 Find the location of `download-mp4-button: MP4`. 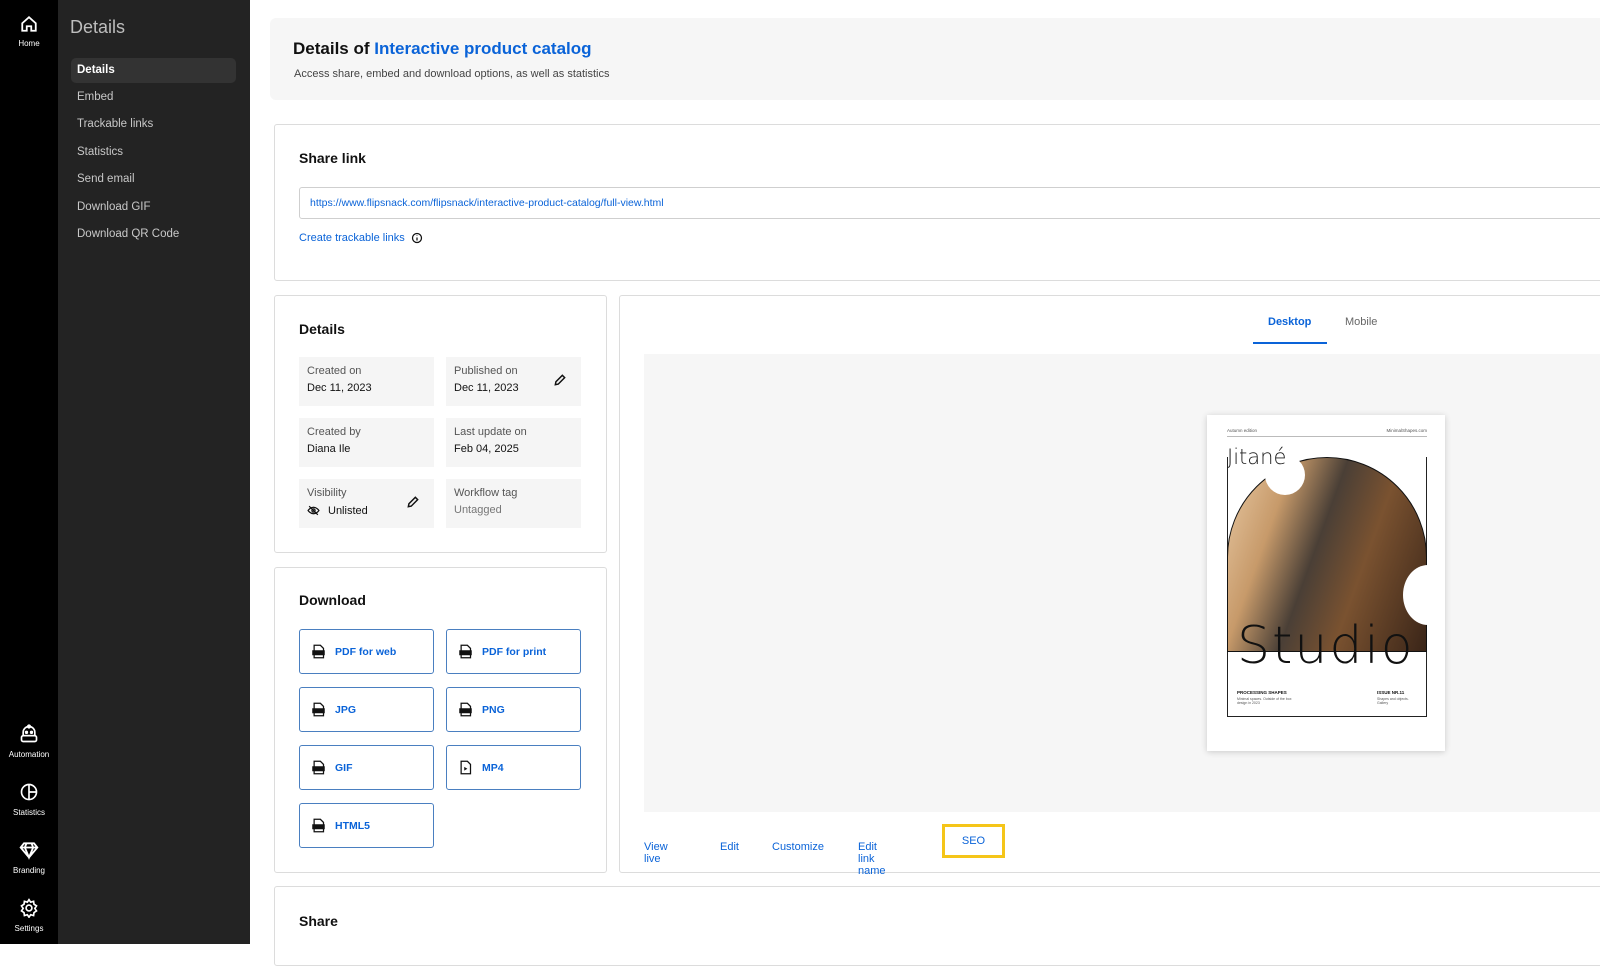

download-mp4-button: MP4 is located at coordinates (513, 767).